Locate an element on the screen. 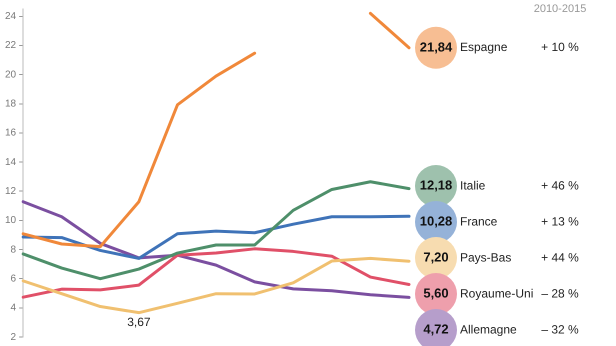 The width and height of the screenshot is (616, 346). data-label: 5,60 is located at coordinates (436, 293).